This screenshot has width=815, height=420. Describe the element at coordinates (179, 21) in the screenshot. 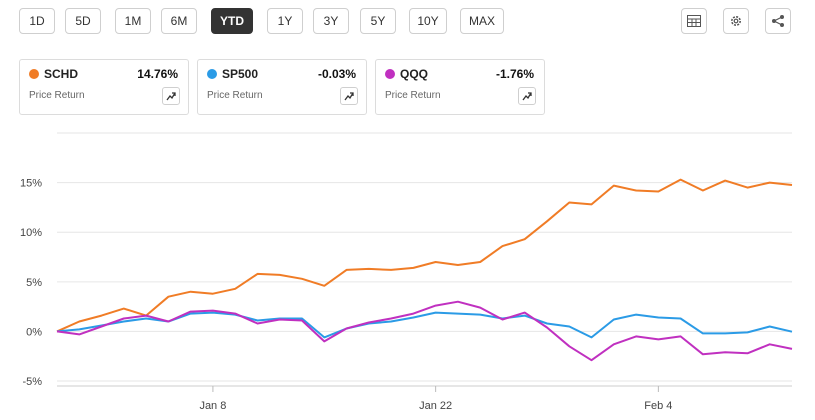

I see `range-button-6m: 6M` at that location.